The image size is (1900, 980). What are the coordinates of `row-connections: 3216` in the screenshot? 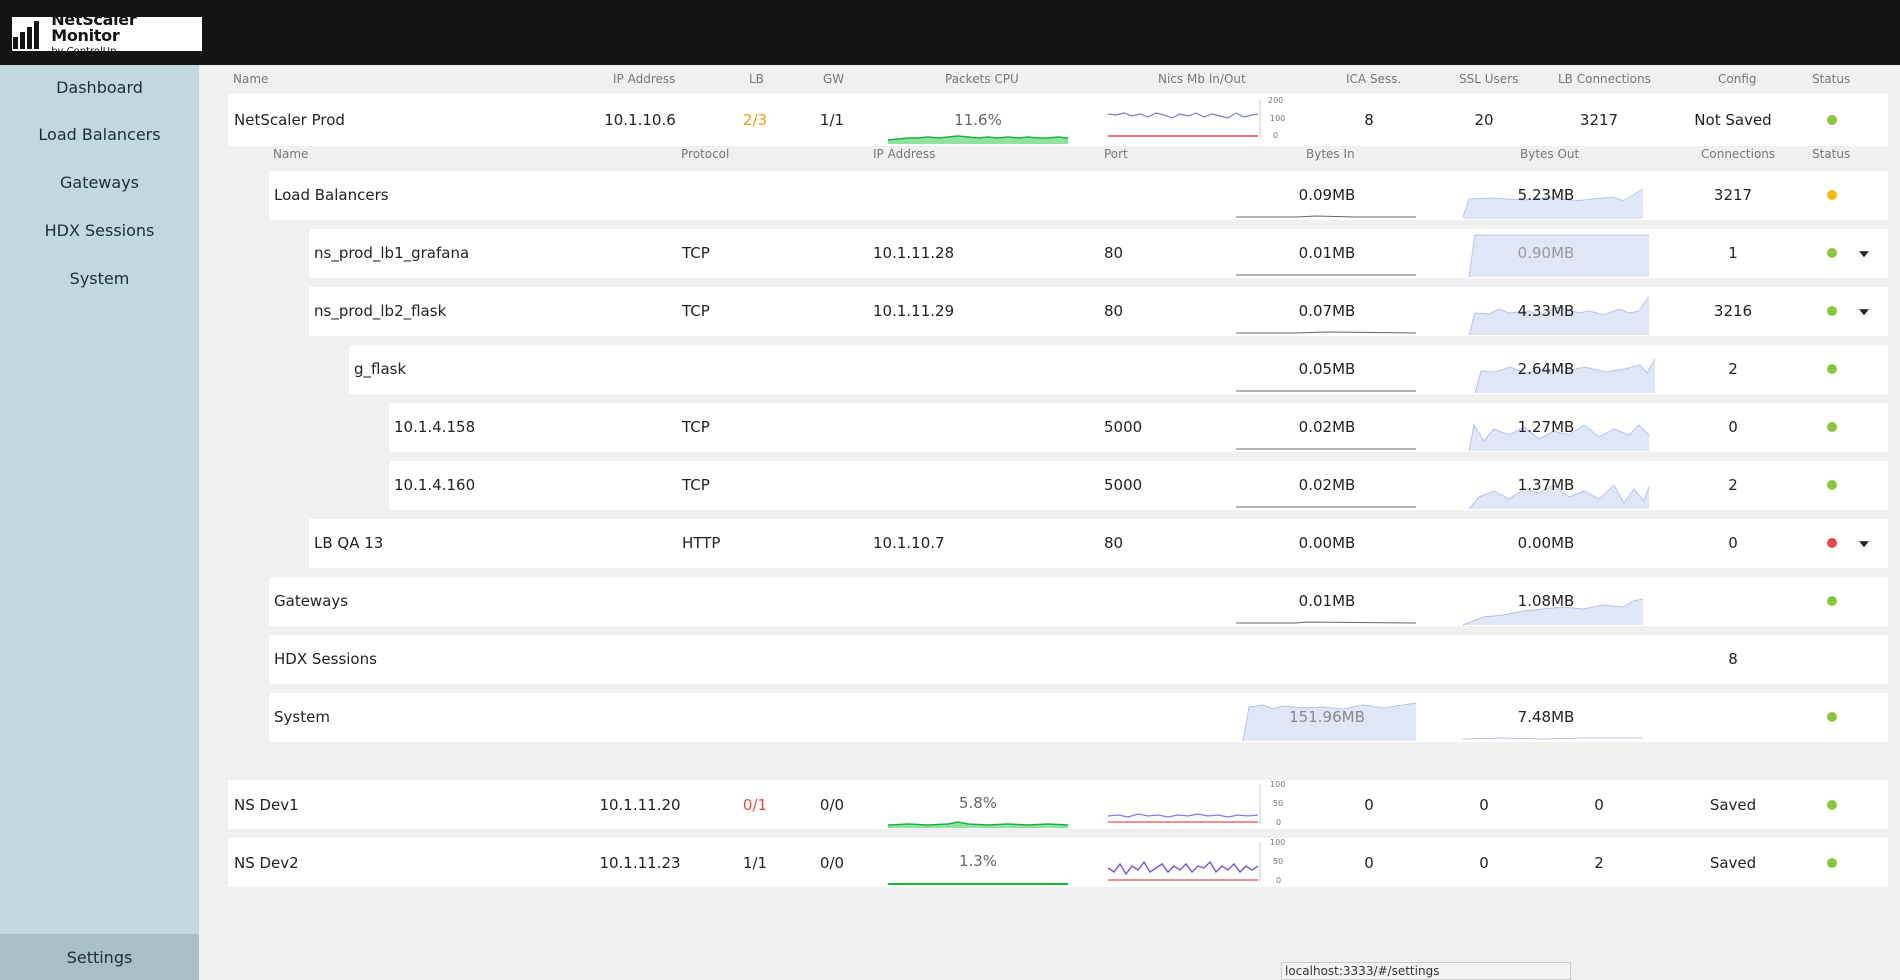 It's located at (1733, 311).